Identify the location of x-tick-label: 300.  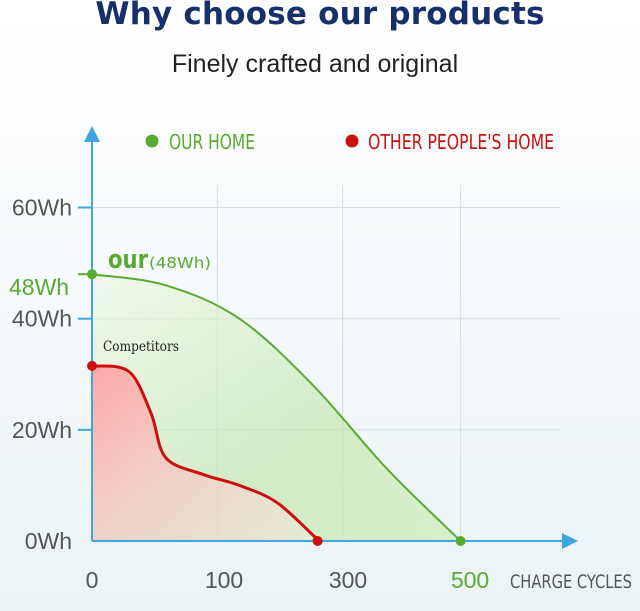
(348, 580).